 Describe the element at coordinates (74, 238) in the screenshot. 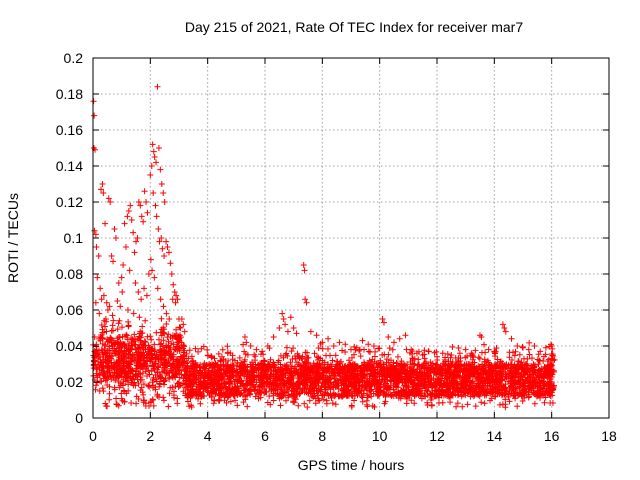

I see `y-tick-label: 0.1` at that location.